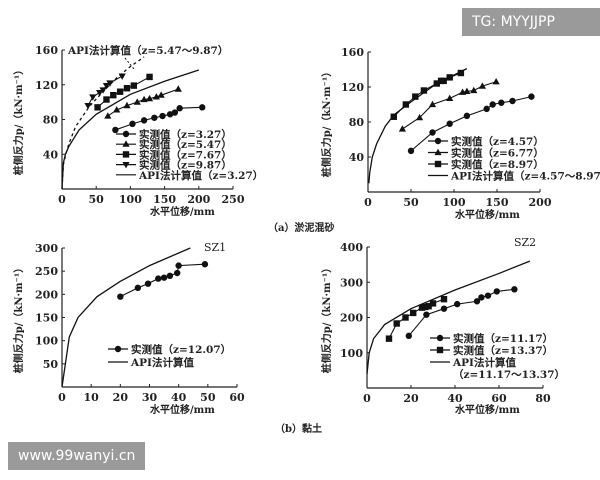 This screenshot has width=600, height=480. I want to click on x-tick-label: 30, so click(150, 397).